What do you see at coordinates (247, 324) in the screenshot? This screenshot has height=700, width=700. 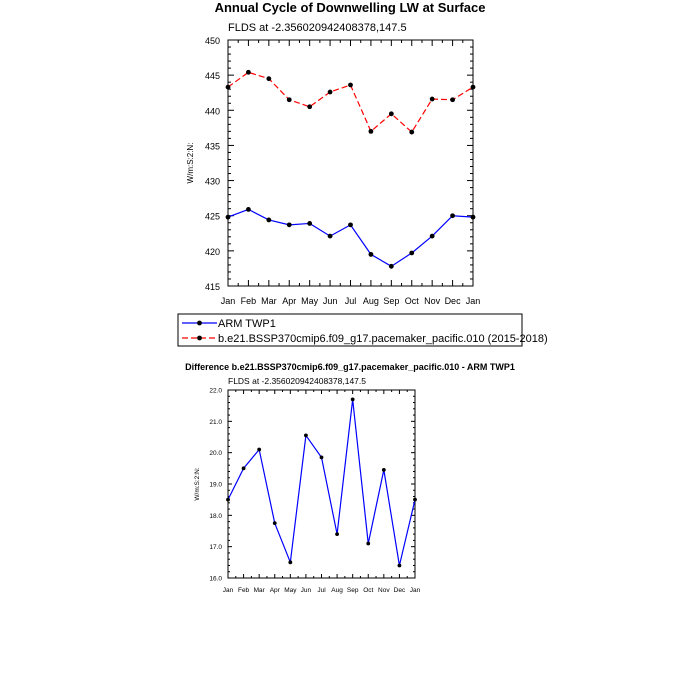 I see `legend-label-0: ARM TWP1` at bounding box center [247, 324].